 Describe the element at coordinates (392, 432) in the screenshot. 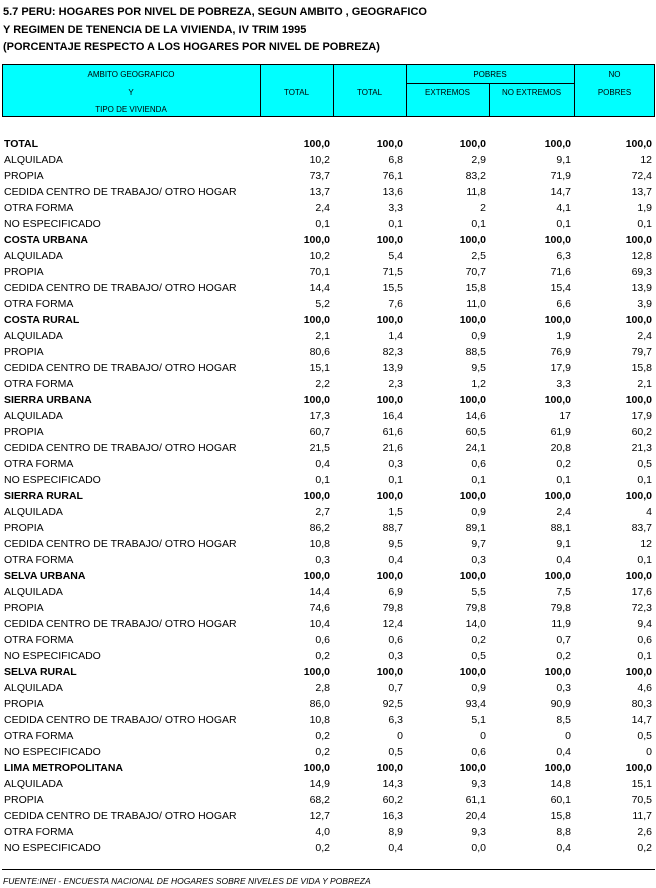

I see `cell-value: 61,6` at that location.